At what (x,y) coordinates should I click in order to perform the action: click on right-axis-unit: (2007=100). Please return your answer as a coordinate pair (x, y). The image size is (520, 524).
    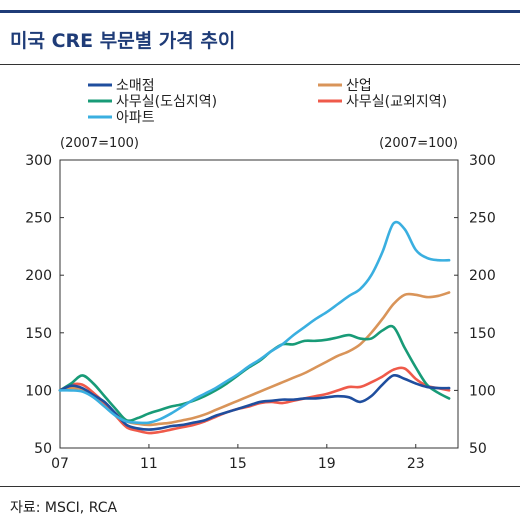
    Looking at the image, I should click on (418, 143).